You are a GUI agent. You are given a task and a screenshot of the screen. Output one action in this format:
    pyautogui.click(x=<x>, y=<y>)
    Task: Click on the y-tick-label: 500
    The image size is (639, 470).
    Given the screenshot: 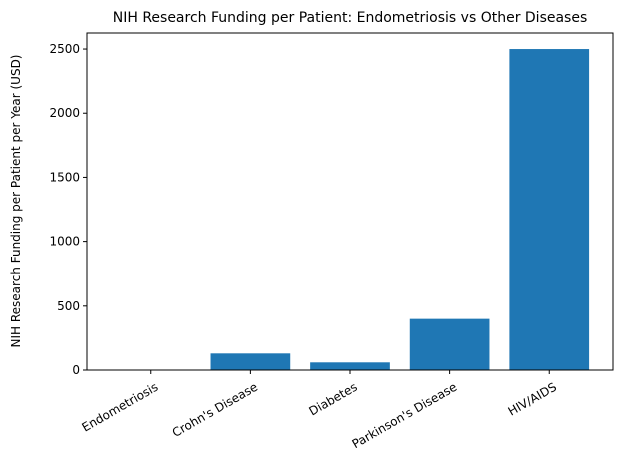 What is the action you would take?
    pyautogui.click(x=68, y=306)
    